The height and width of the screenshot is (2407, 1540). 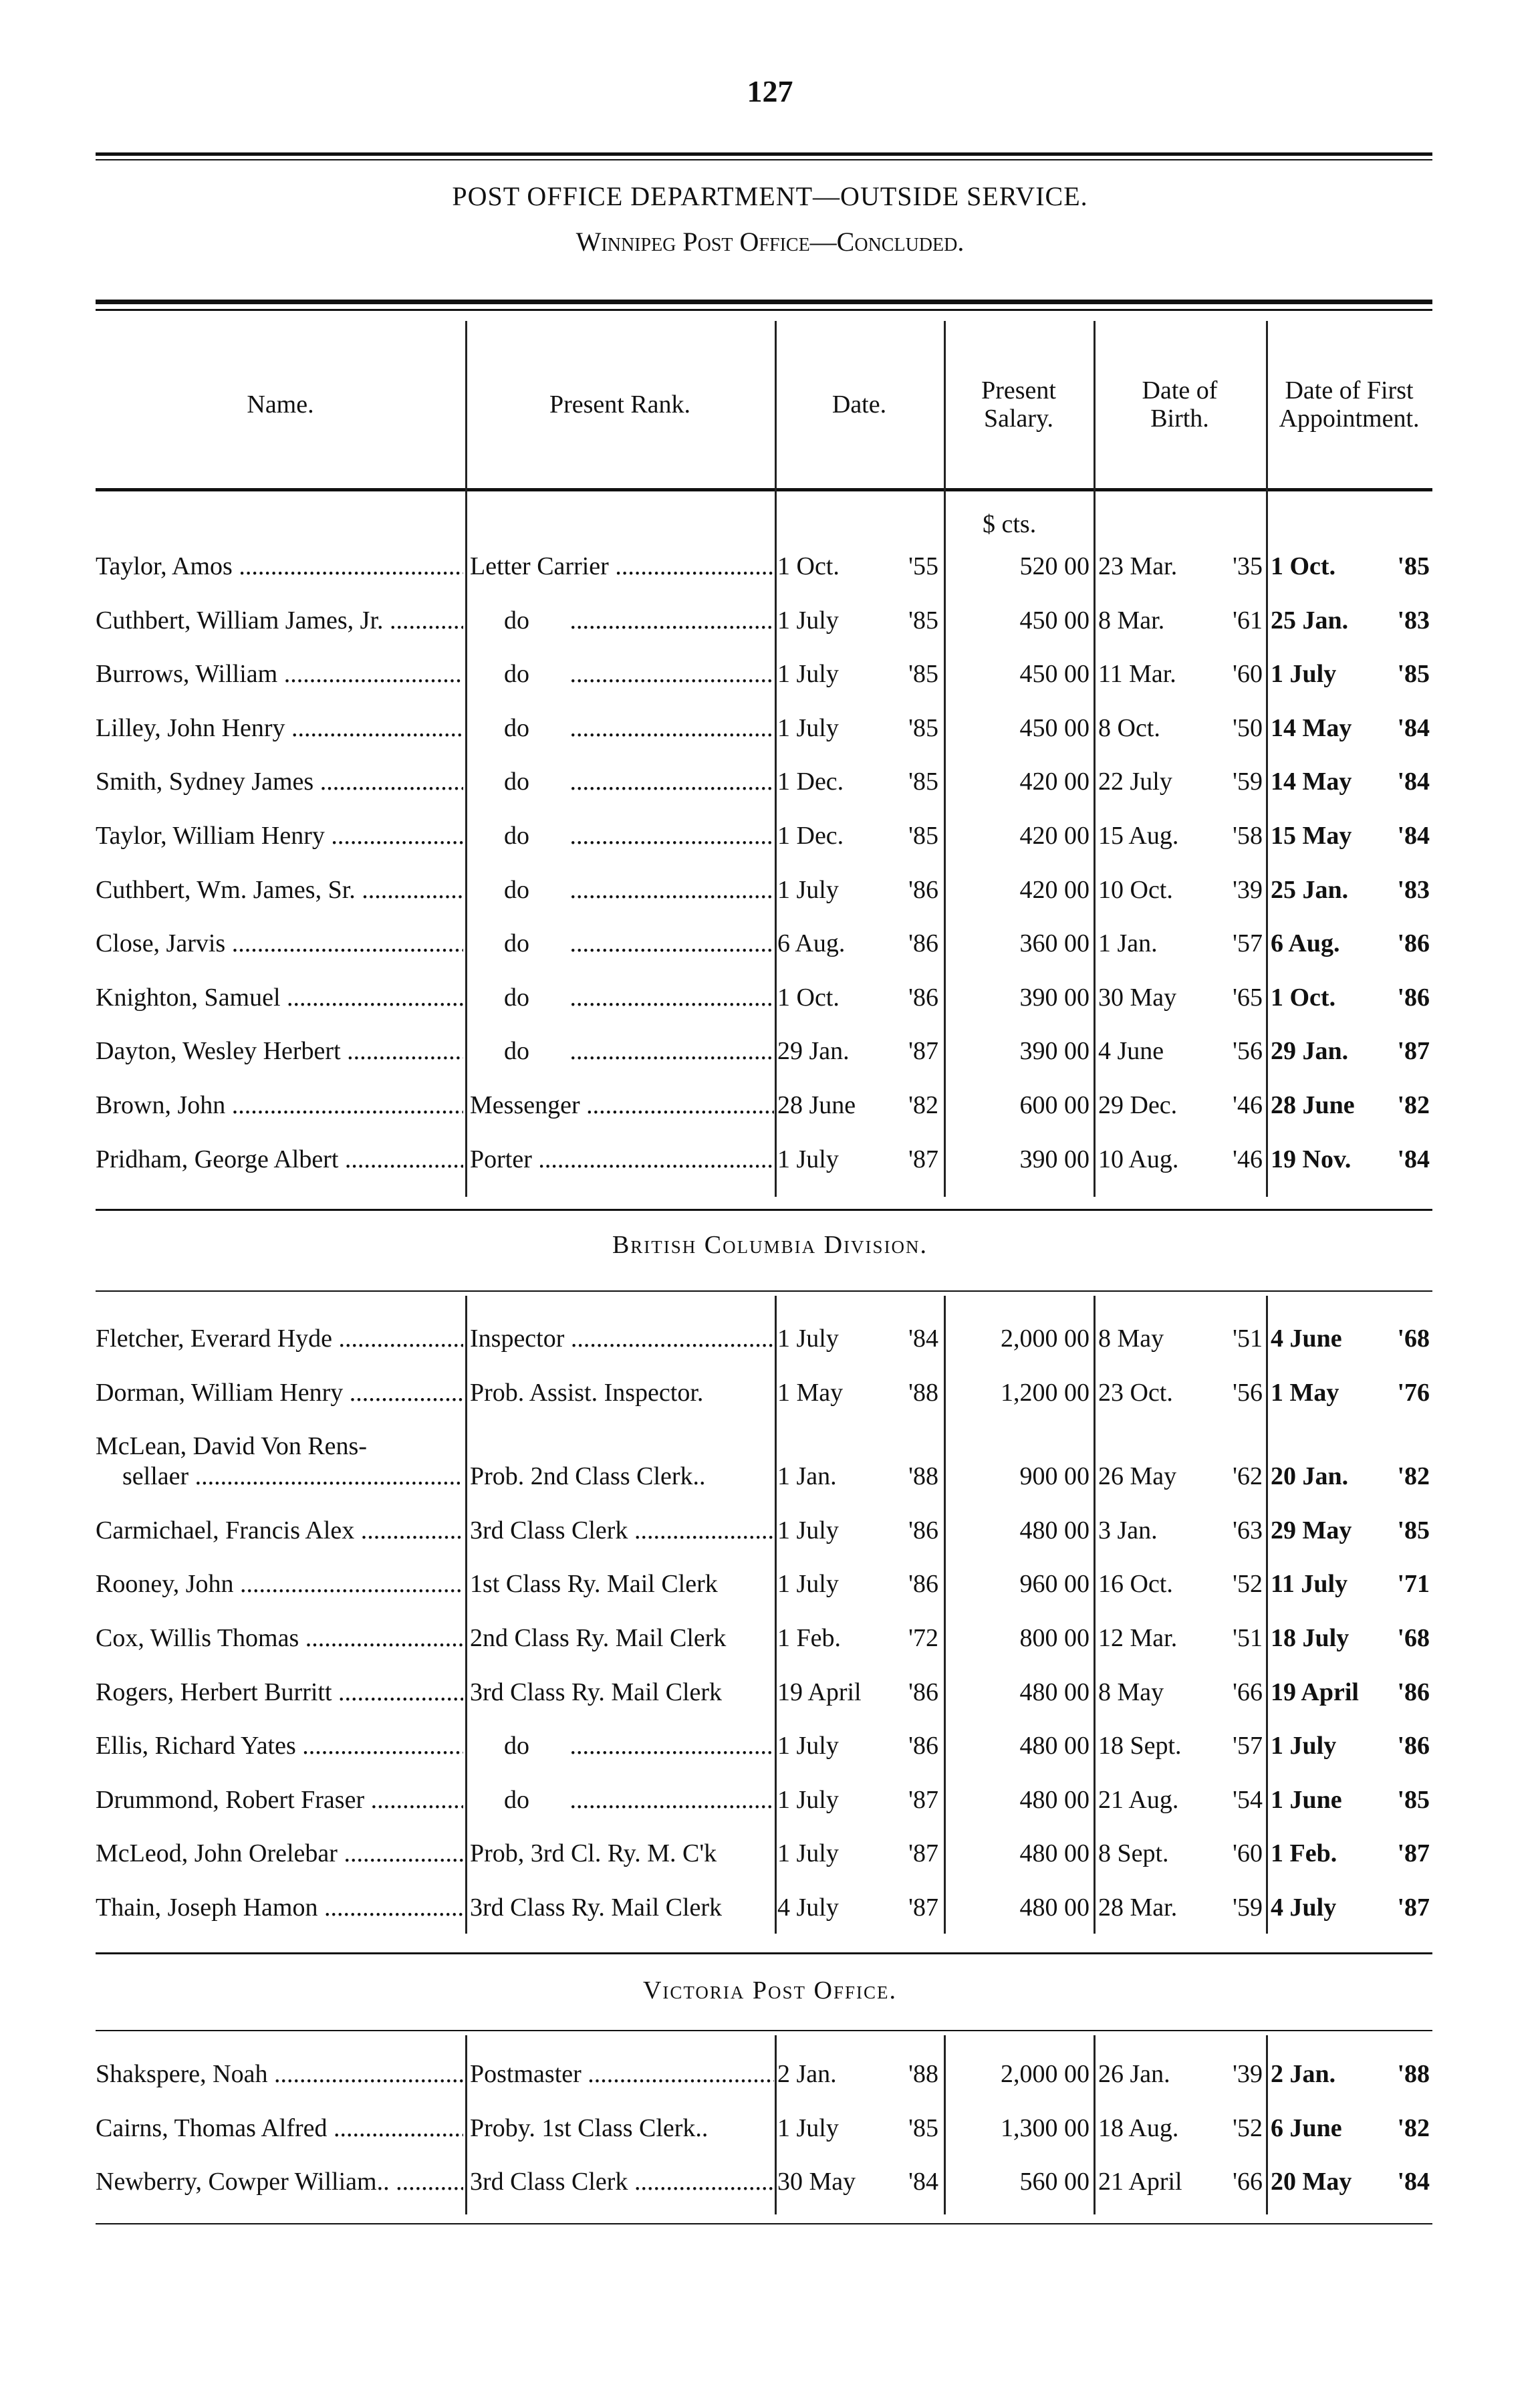 I want to click on birth-year: '46, so click(x=1248, y=1105).